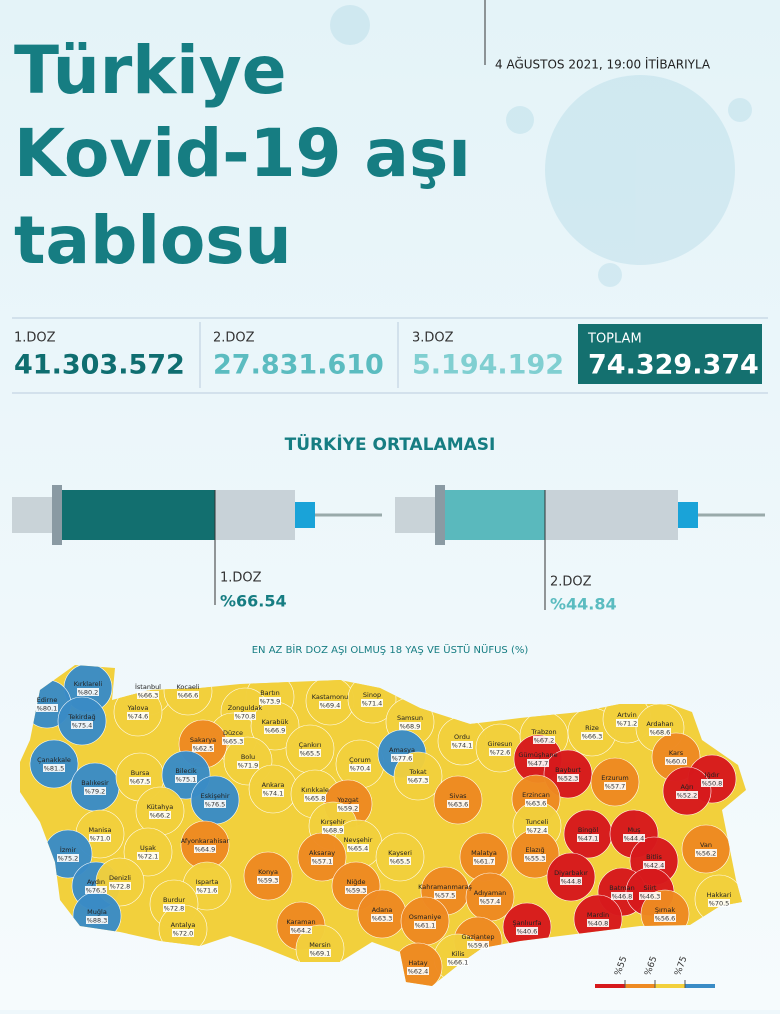  I want to click on province-value: %46.3, so click(650, 897).